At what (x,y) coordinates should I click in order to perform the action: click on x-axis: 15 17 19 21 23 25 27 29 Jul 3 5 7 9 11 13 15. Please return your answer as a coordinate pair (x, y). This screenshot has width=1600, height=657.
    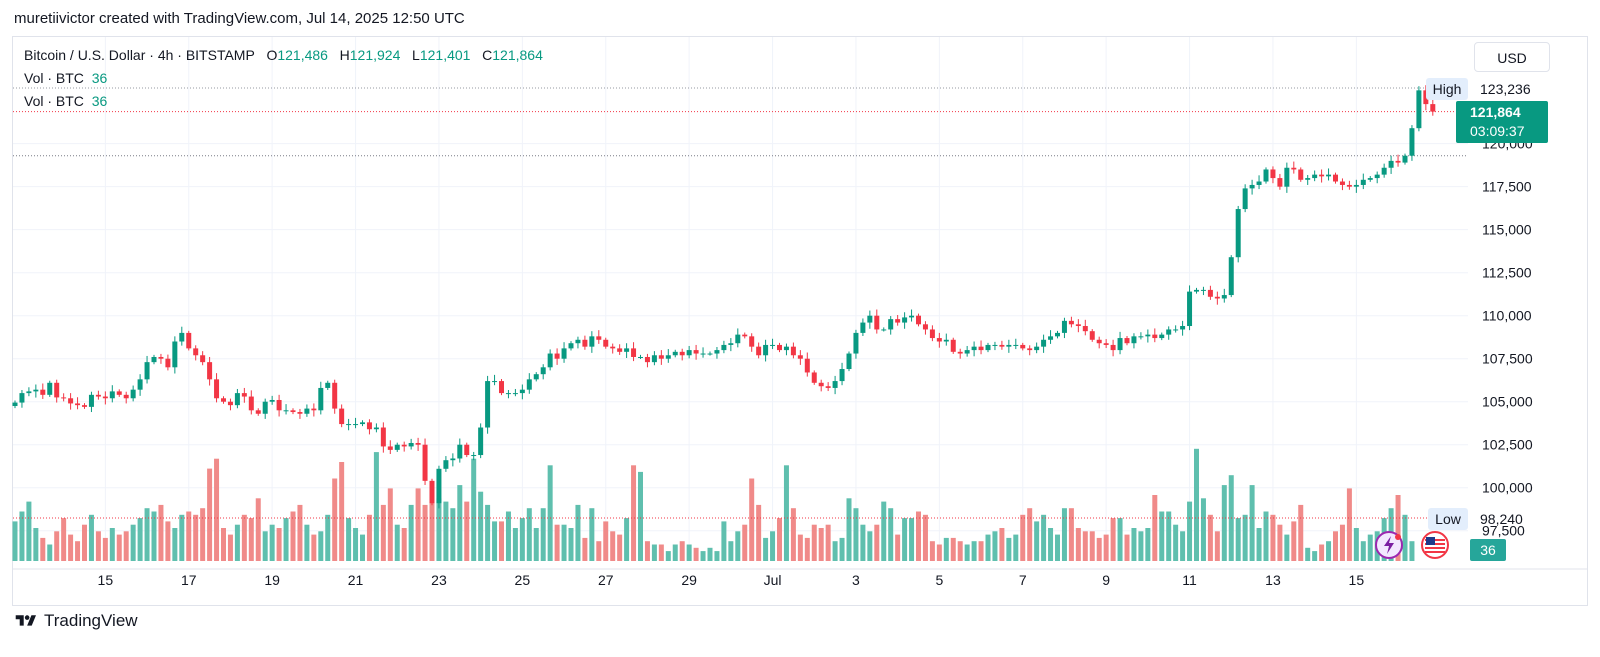
    Looking at the image, I should click on (800, 578).